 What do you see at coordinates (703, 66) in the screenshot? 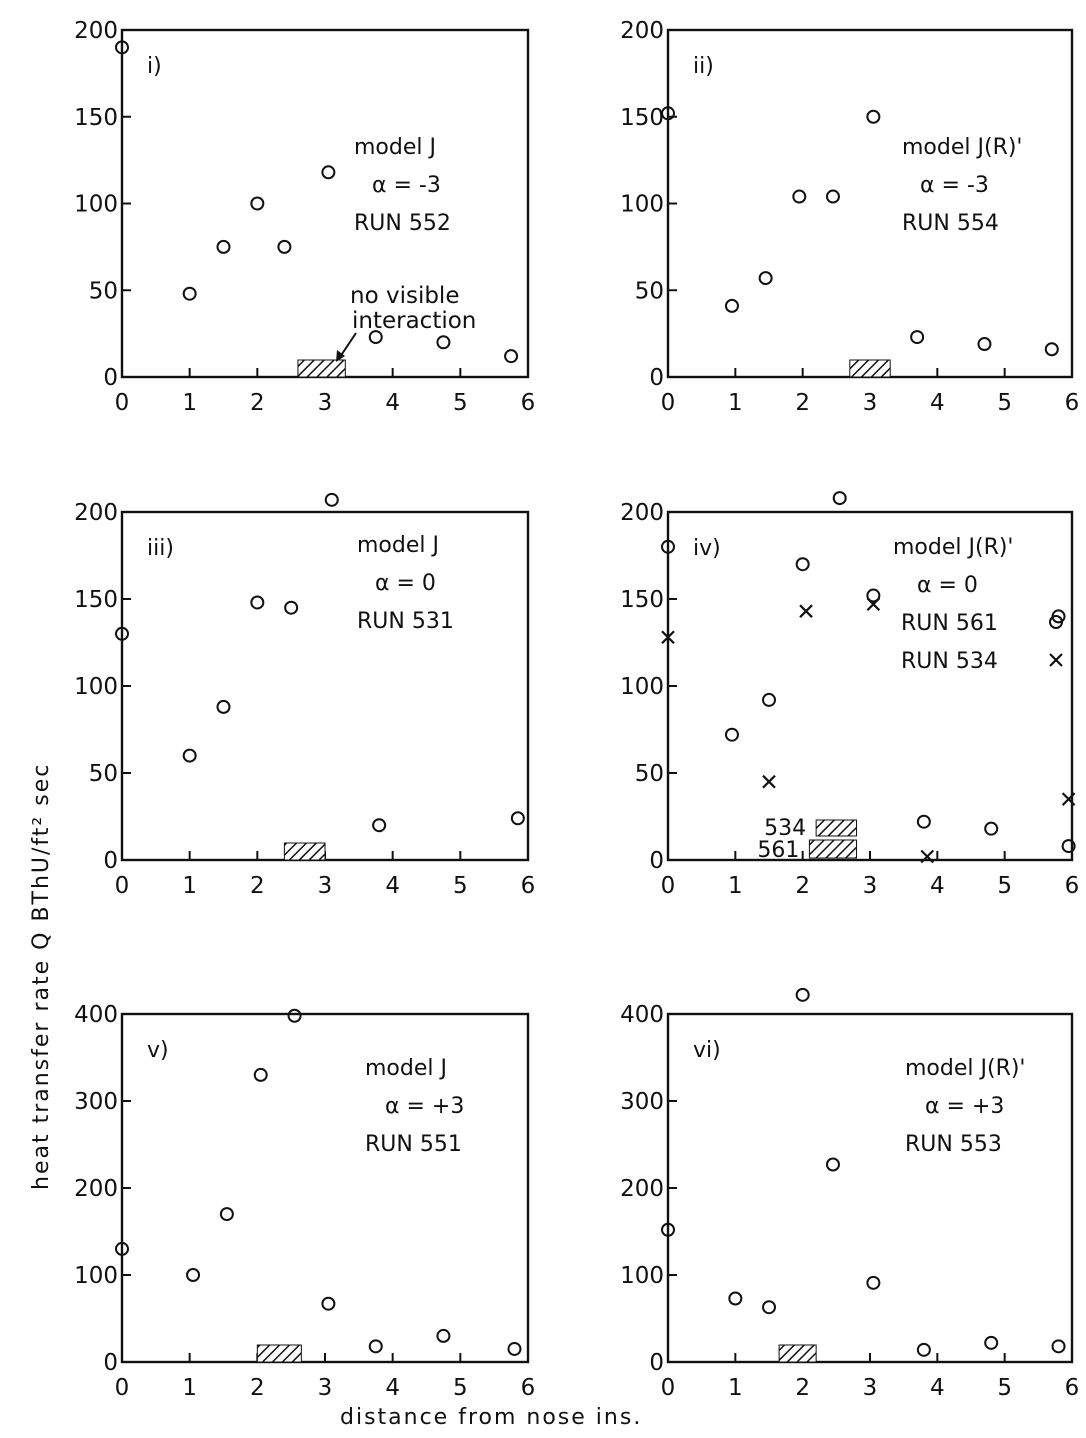
I see `panel-label: ii)` at bounding box center [703, 66].